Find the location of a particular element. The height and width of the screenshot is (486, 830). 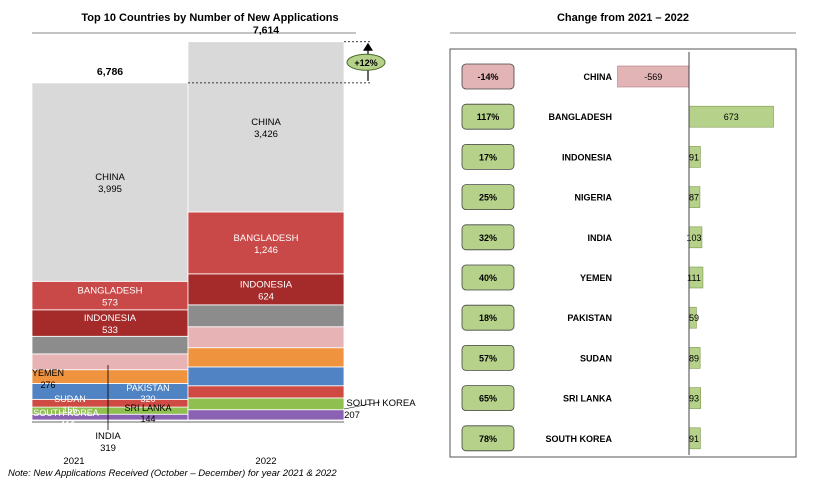

segment-value-sri-lanka-2021: 144 is located at coordinates (147, 419).